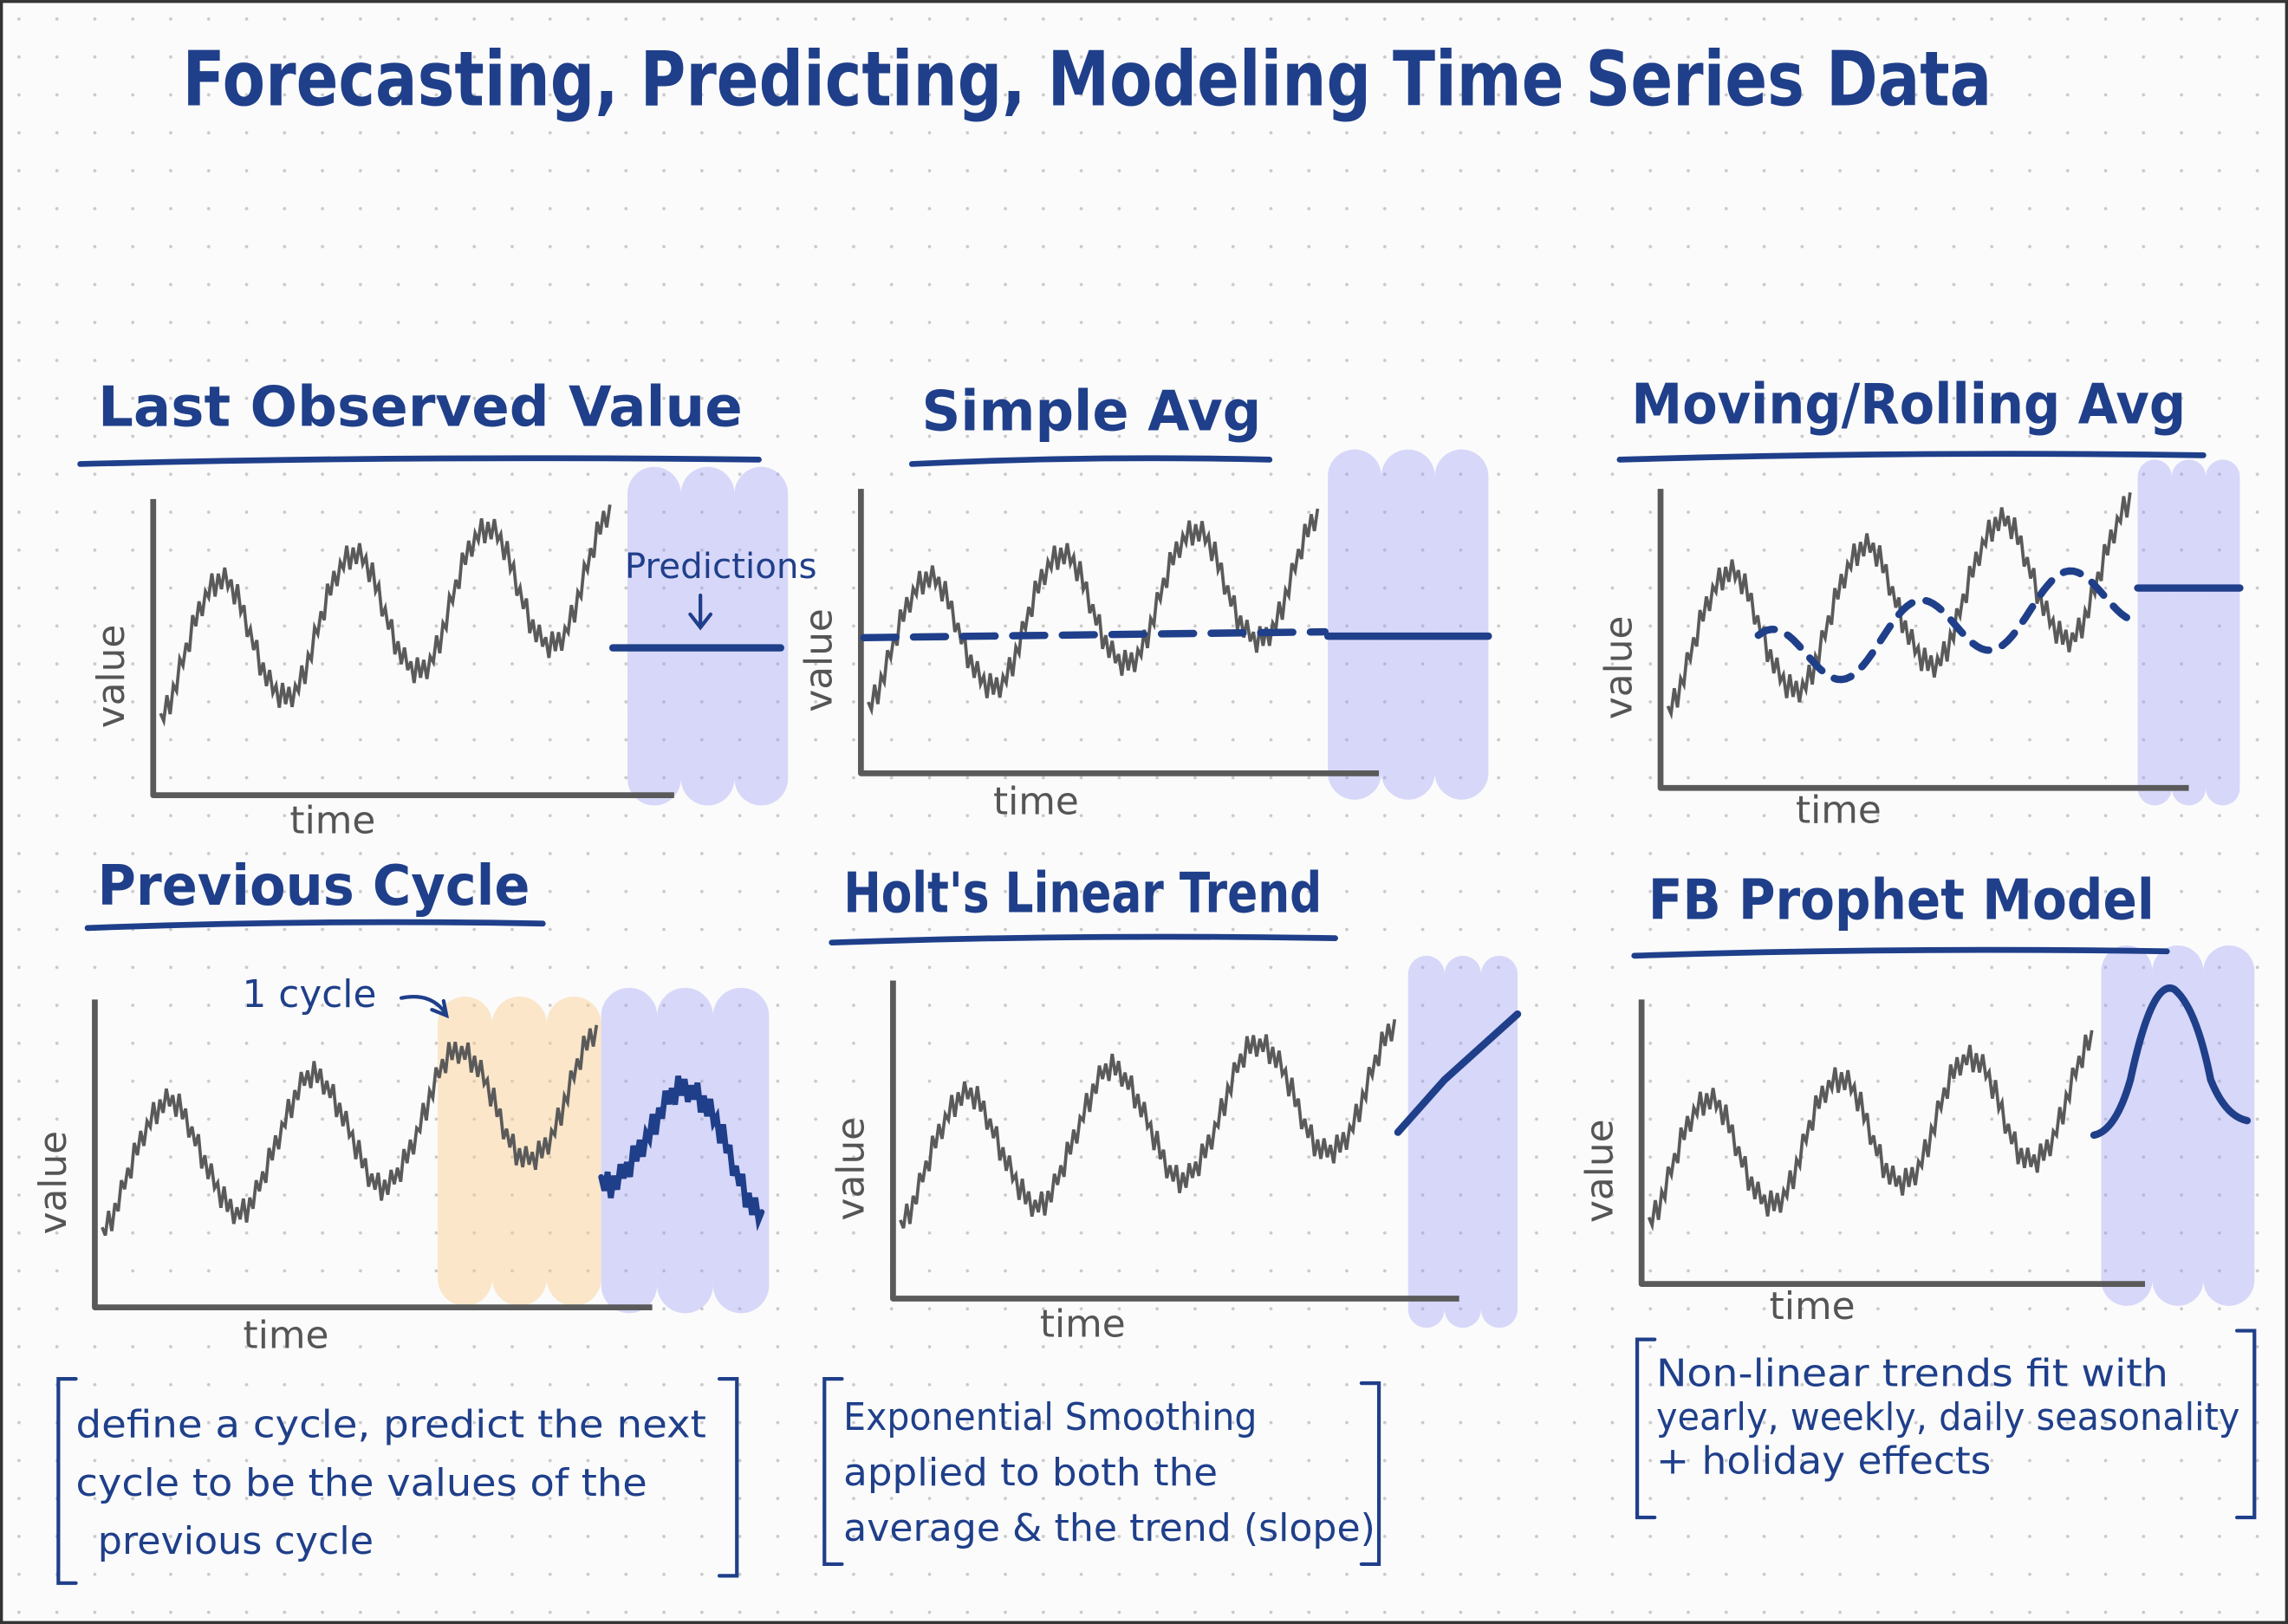 Image resolution: width=2288 pixels, height=1624 pixels. I want to click on panel: Simple Avg value time, so click(1144, 602).